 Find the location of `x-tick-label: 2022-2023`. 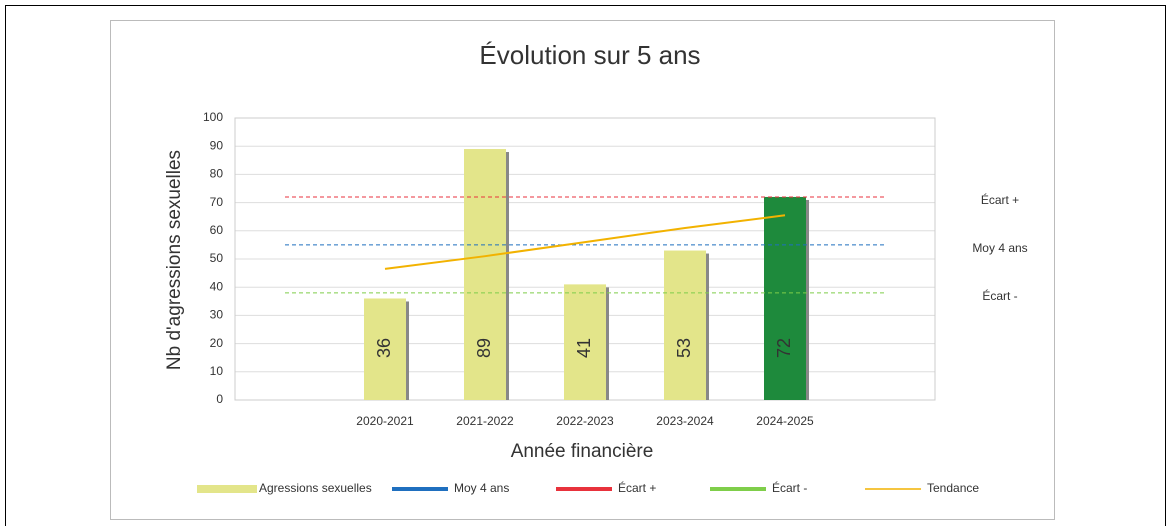

x-tick-label: 2022-2023 is located at coordinates (585, 421).